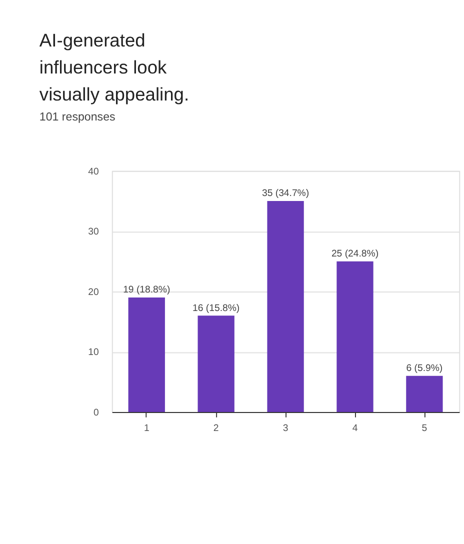 This screenshot has height=544, width=464. Describe the element at coordinates (216, 428) in the screenshot. I see `x-tick-label: 2` at that location.